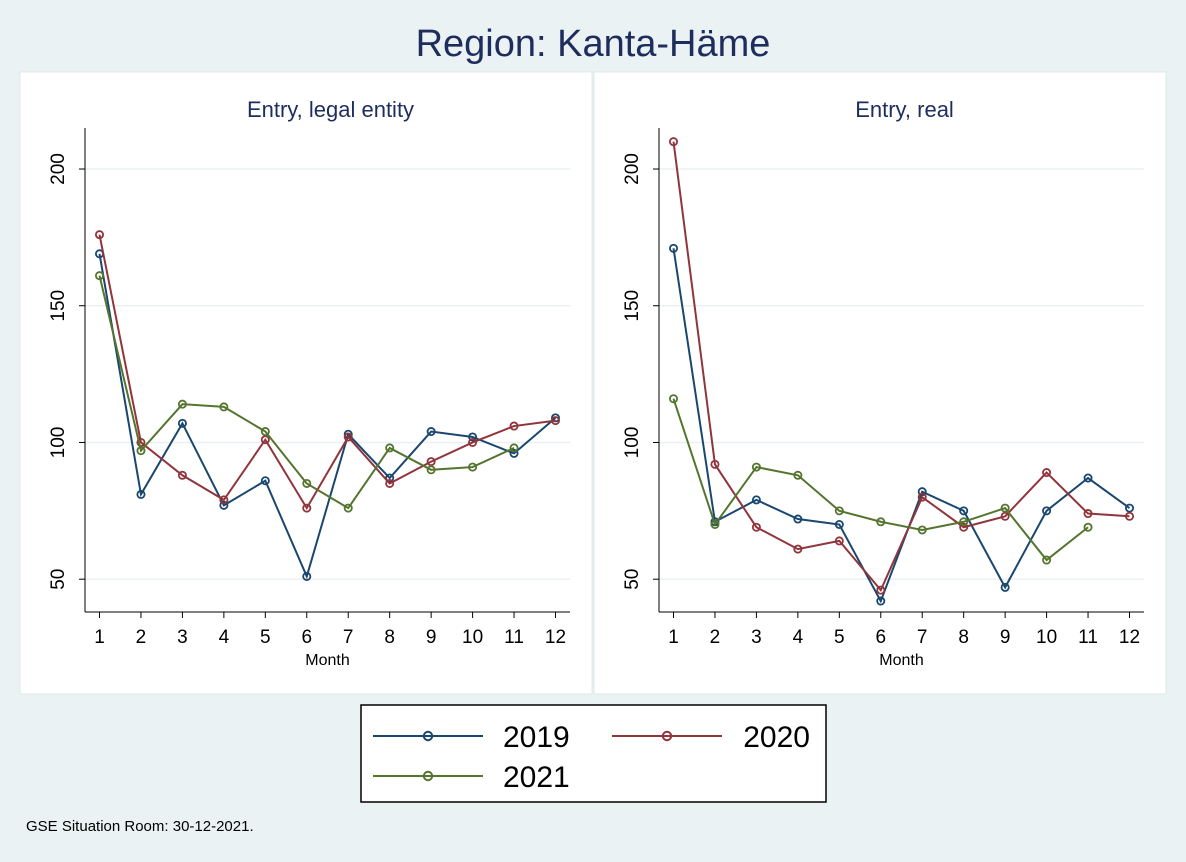 Image resolution: width=1186 pixels, height=862 pixels. What do you see at coordinates (536, 777) in the screenshot?
I see `legend-label: 2021` at bounding box center [536, 777].